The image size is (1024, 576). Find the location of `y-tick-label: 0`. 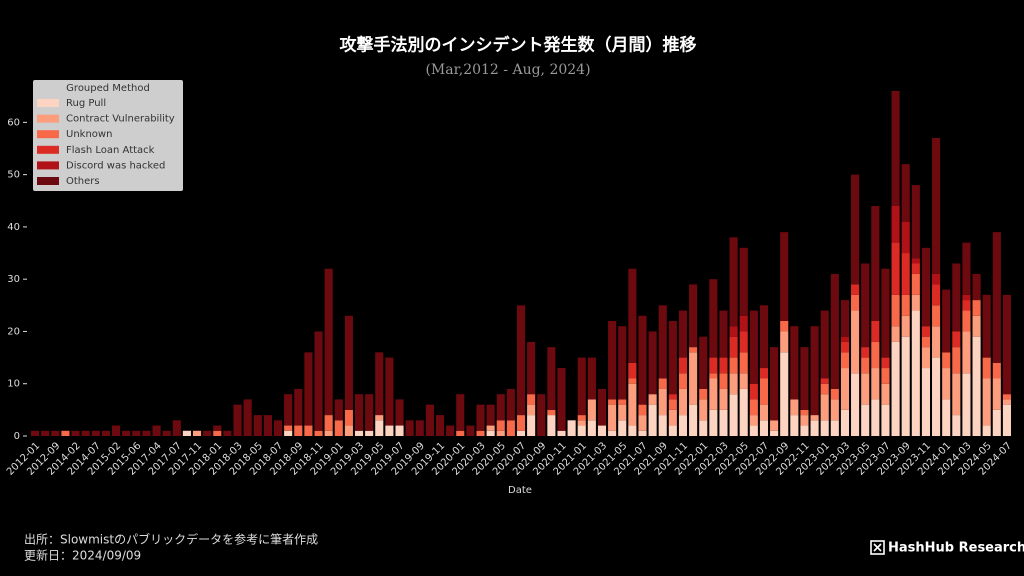

y-tick-label: 0 is located at coordinates (17, 436).